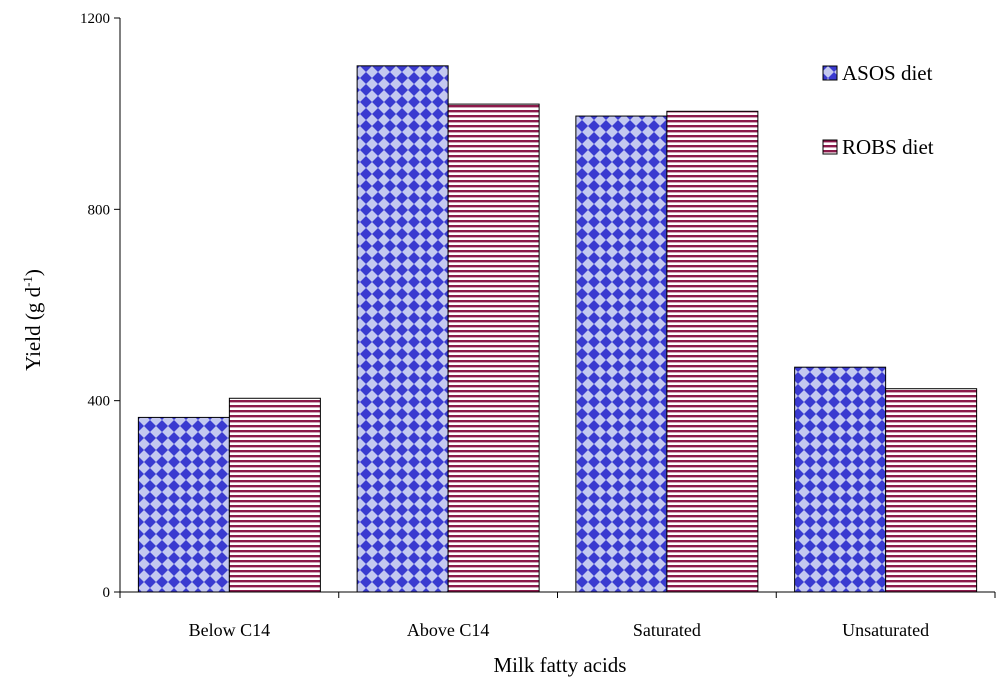 This screenshot has width=998, height=685. Describe the element at coordinates (887, 73) in the screenshot. I see `legend-label-asos: ASOS diet` at that location.